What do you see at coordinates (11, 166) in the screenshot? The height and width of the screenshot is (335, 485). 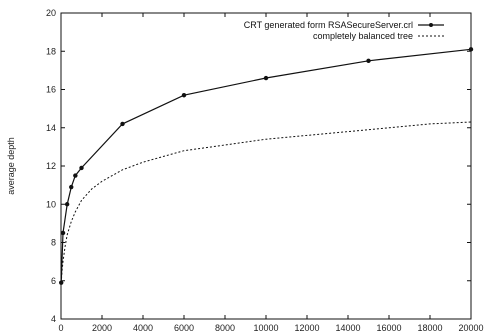 I see `y-axis-label: average depth` at bounding box center [11, 166].